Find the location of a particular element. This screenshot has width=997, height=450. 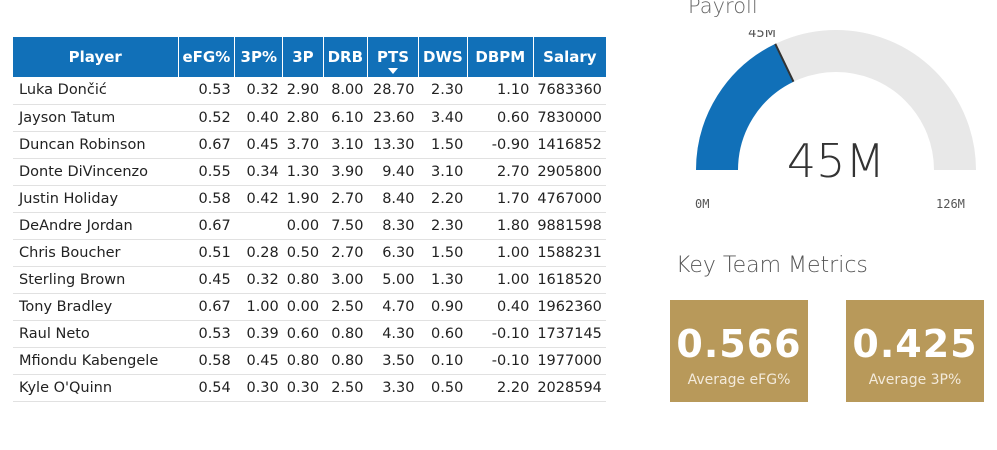

stat-cell: 2.50 is located at coordinates (345, 388).